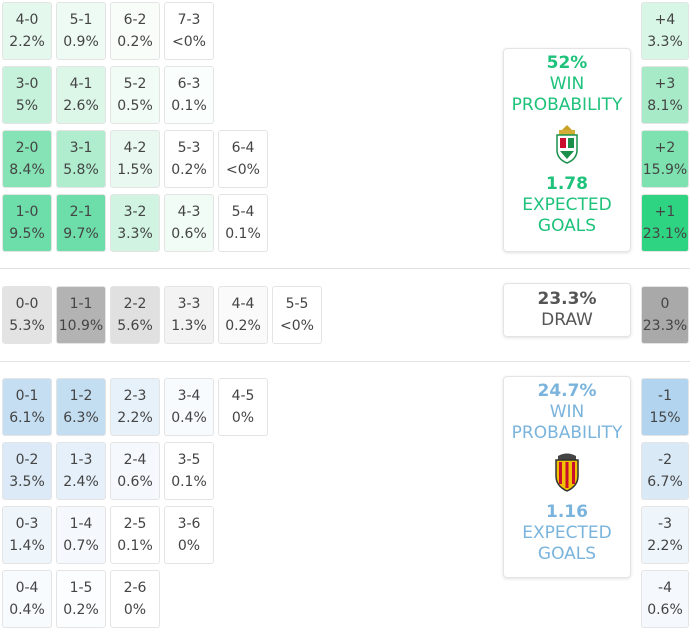 The width and height of the screenshot is (690, 631). Describe the element at coordinates (189, 223) in the screenshot. I see `score-cell: 4-3 0.6%` at that location.